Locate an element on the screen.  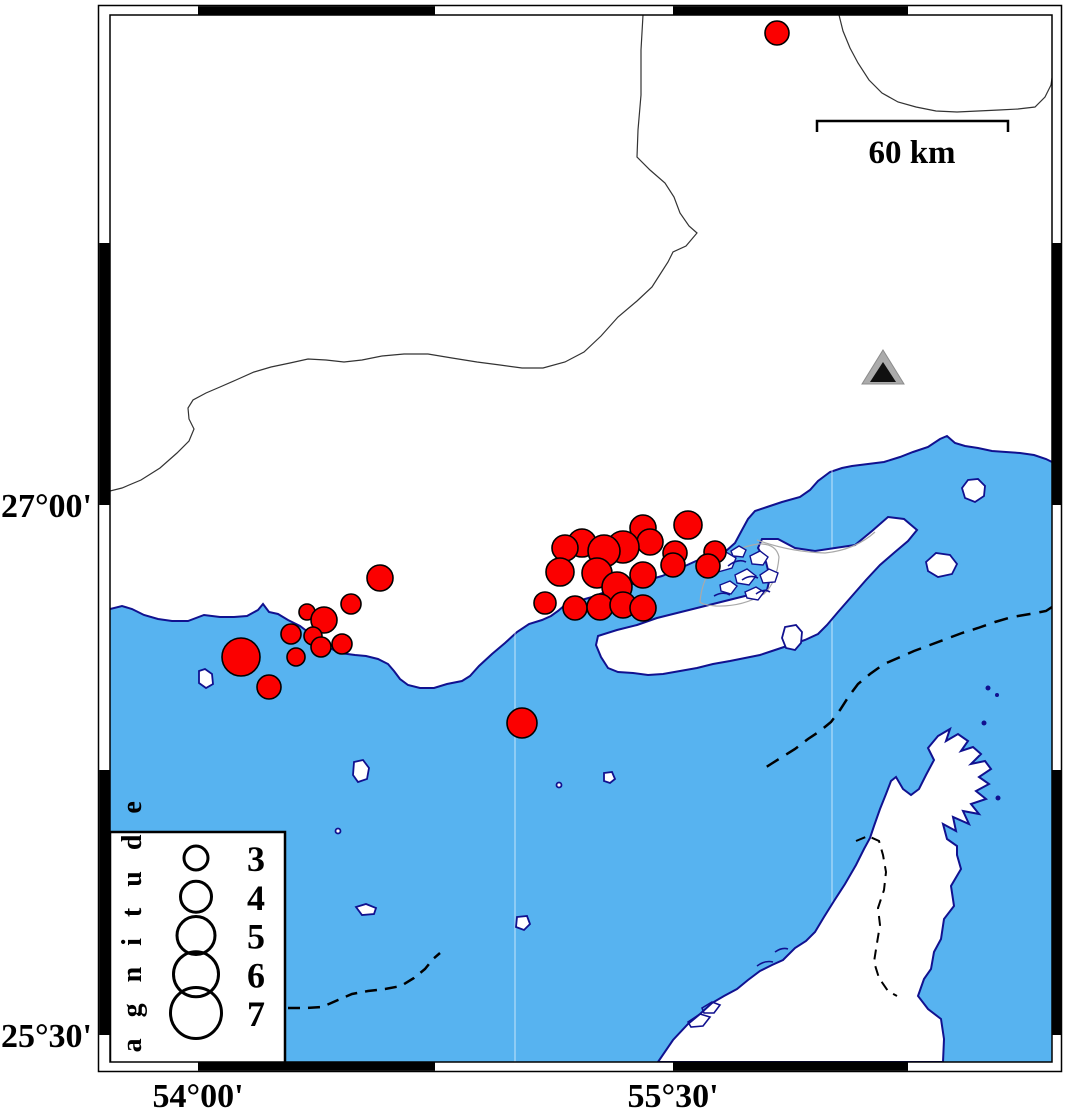
tiny-islets is located at coordinates (991, 743).